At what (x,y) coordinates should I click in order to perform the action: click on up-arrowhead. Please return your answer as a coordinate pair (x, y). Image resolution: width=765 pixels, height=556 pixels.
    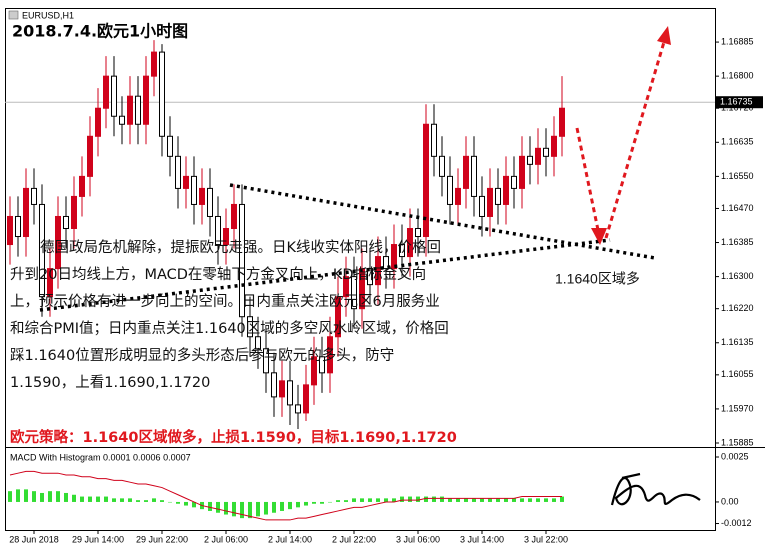
    Looking at the image, I should click on (664, 35).